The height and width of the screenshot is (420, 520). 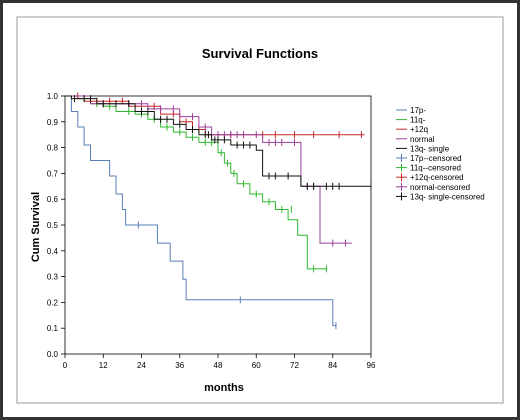 What do you see at coordinates (371, 365) in the screenshot?
I see `x-tick-label: 96` at bounding box center [371, 365].